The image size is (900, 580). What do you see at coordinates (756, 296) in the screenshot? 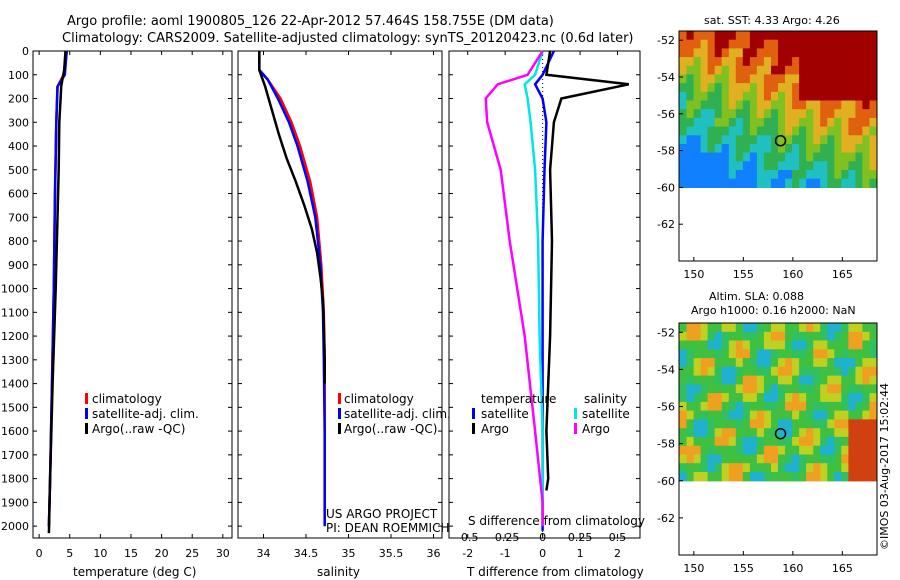
I see `sla-map-title-line-1: Altim. SLA: 0.088` at bounding box center [756, 296].